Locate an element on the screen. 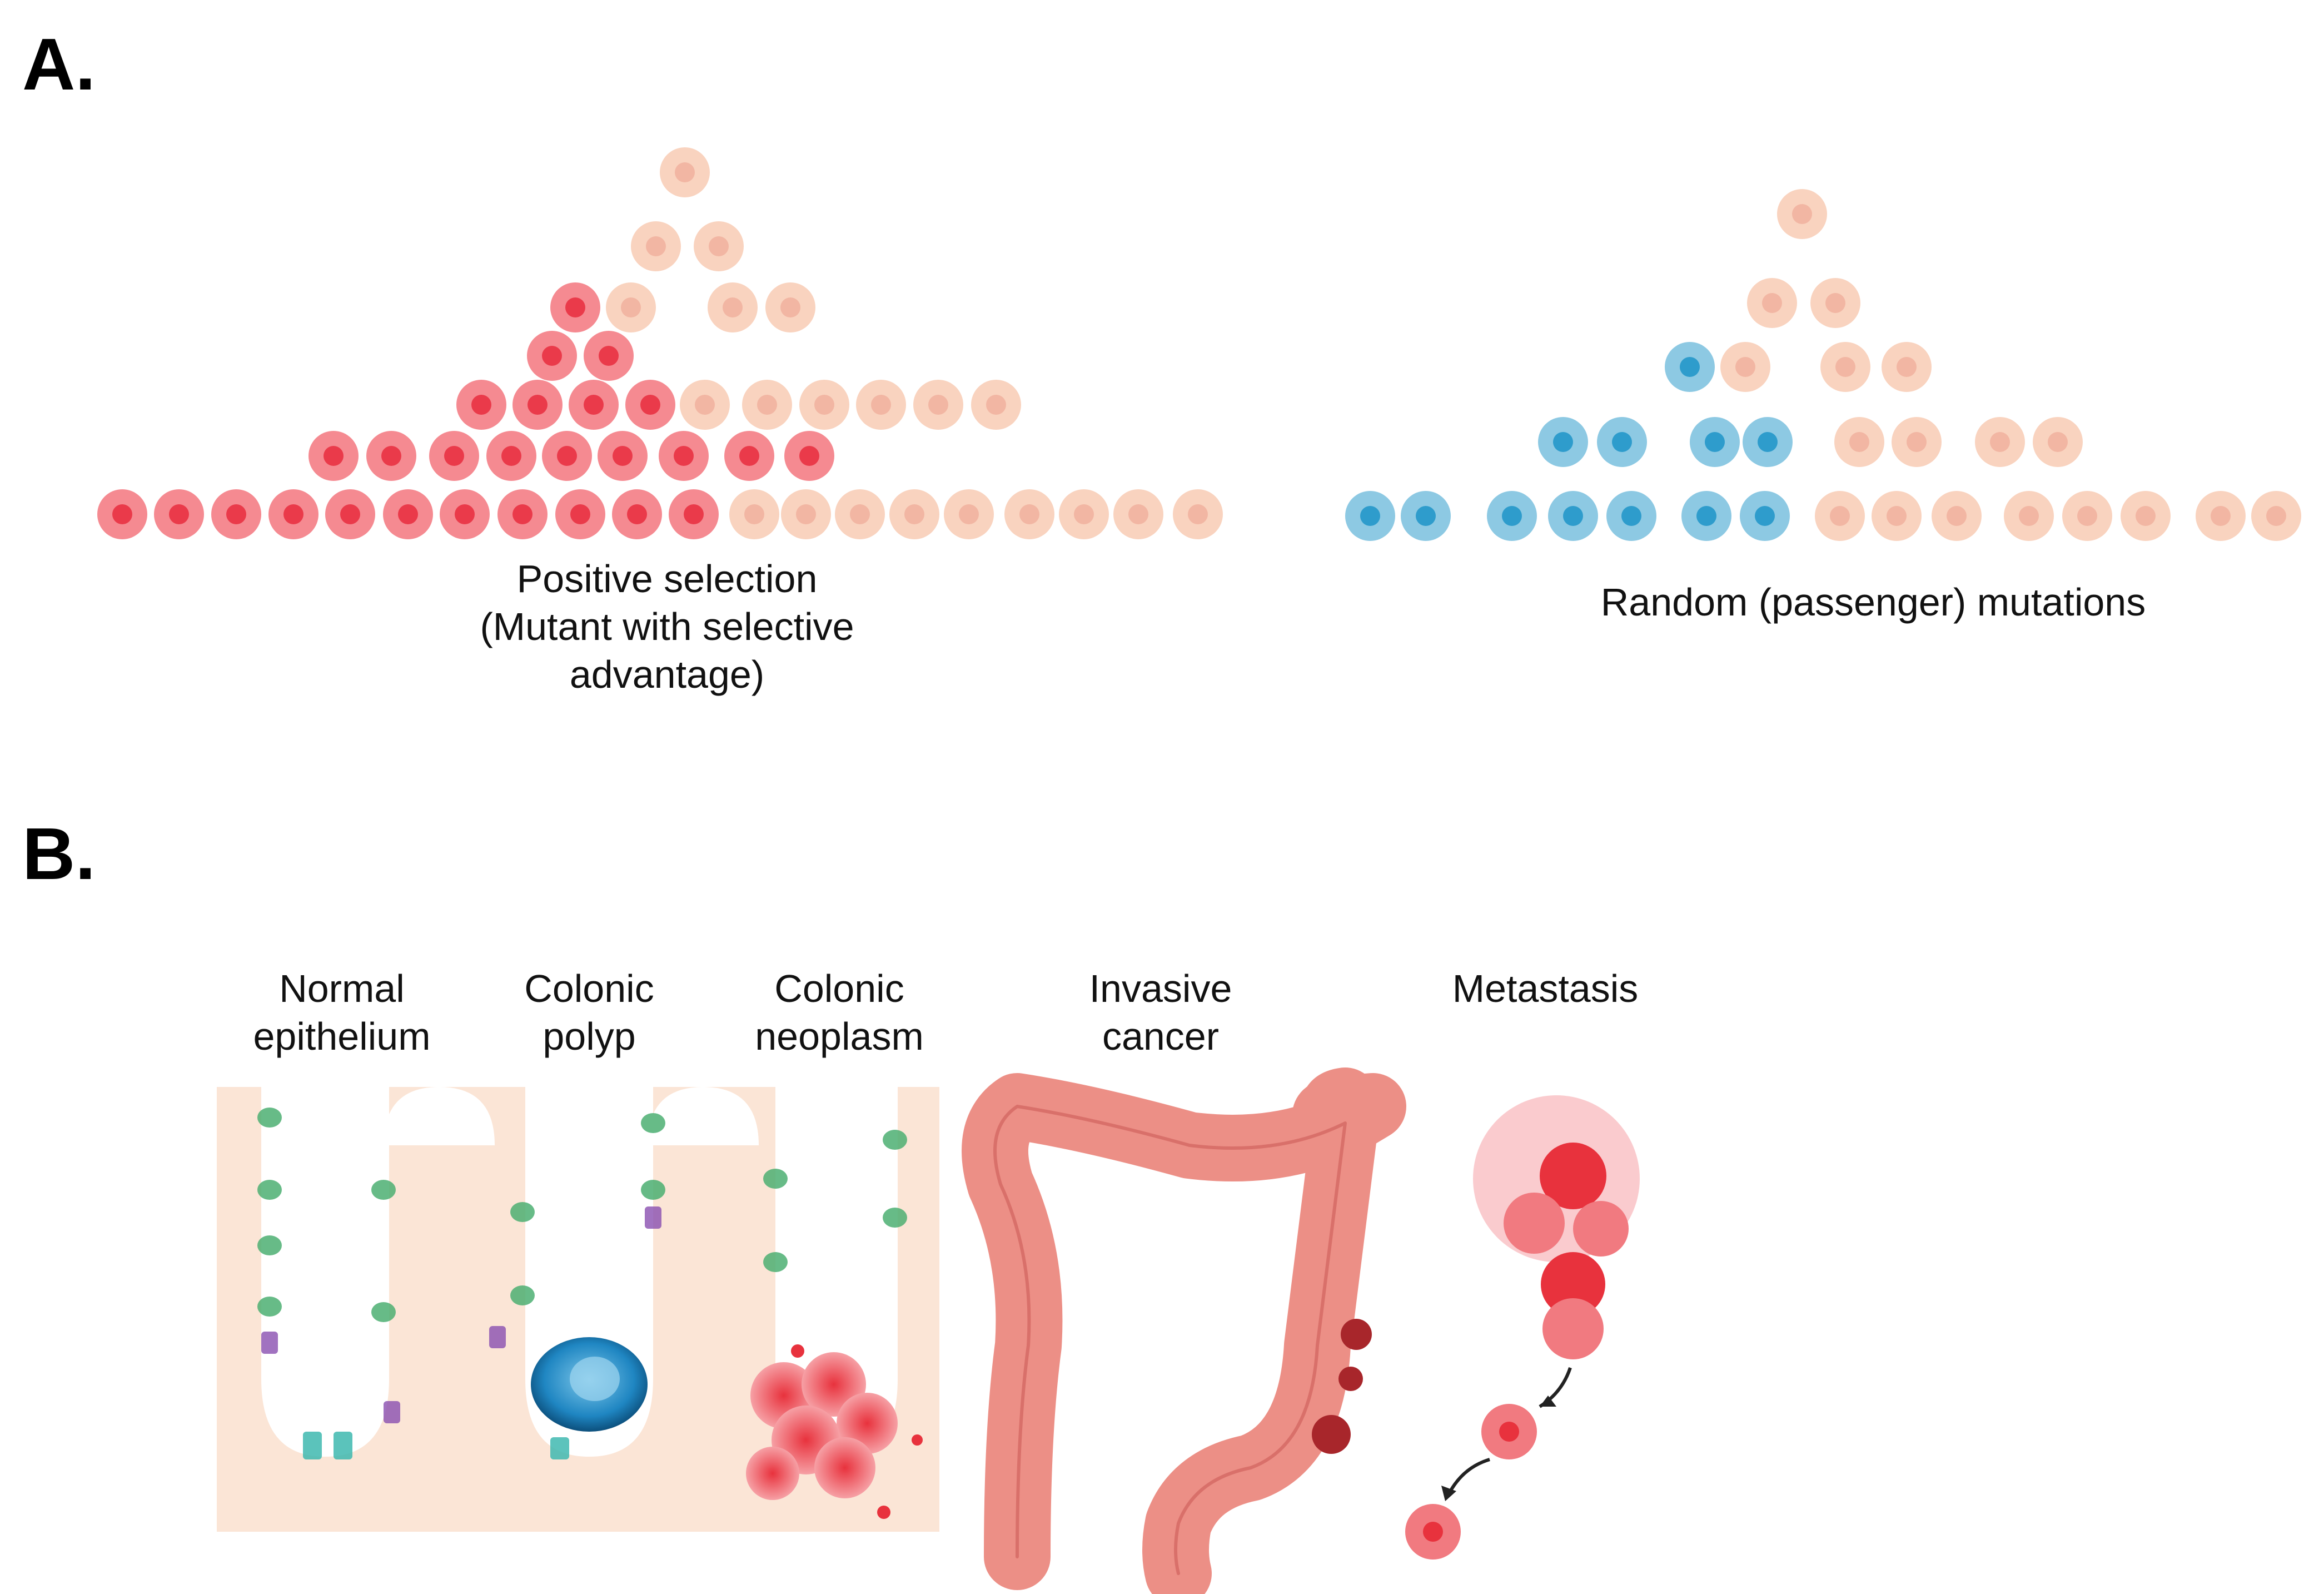  colon-illustration is located at coordinates (1184, 1330).